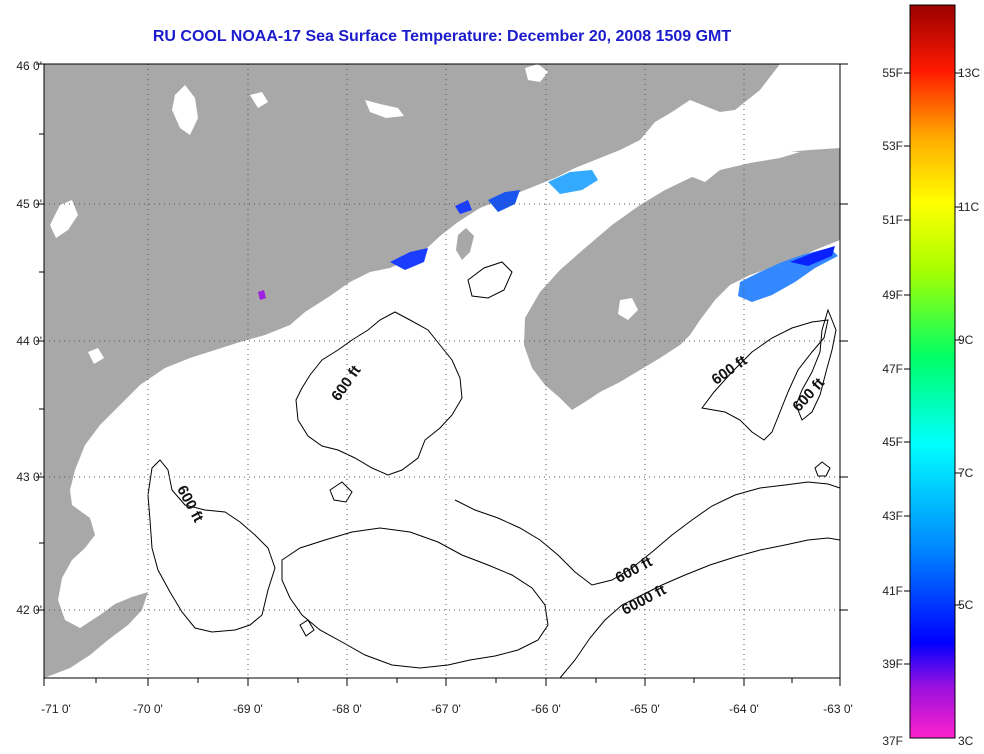 Image resolution: width=984 pixels, height=754 pixels. What do you see at coordinates (682, 279) in the screenshot?
I see `land-nova-scotia` at bounding box center [682, 279].